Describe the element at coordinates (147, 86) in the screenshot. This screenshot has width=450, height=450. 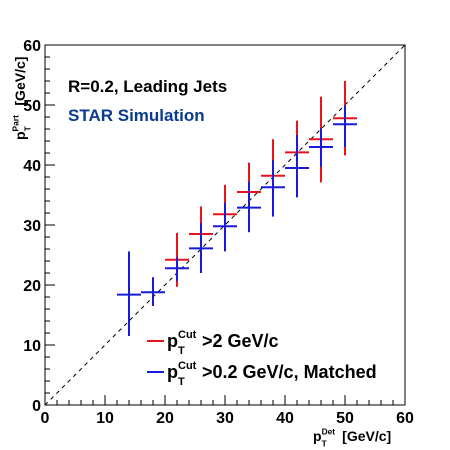
I see `annotation-jet-info: R=0.2, Leading Jets` at that location.